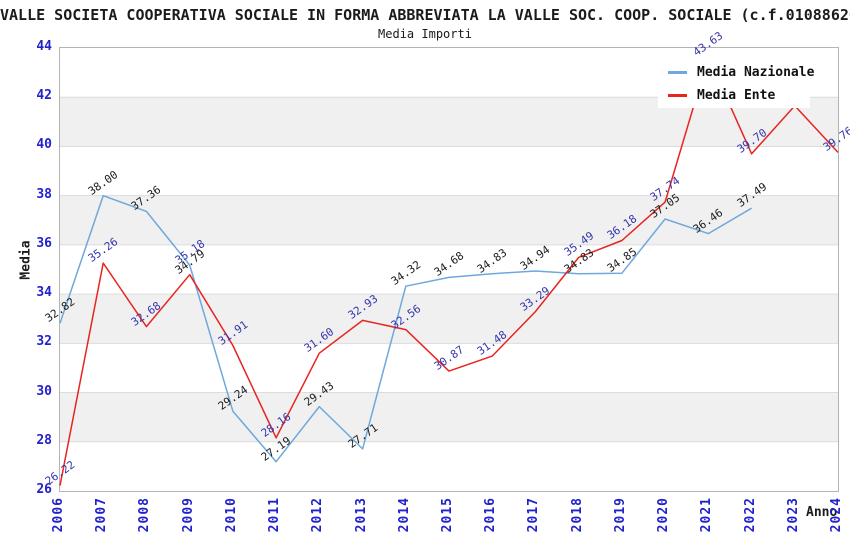 This screenshot has height=550, width=850. Describe the element at coordinates (622, 260) in the screenshot. I see `data-point-label: 34.85` at that location.